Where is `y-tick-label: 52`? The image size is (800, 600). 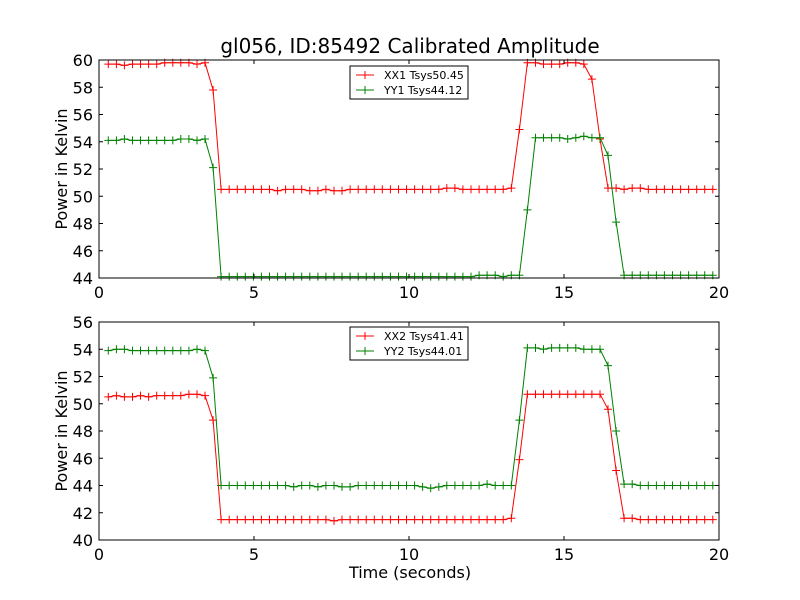 y-tick-label: 52 is located at coordinates (83, 377).